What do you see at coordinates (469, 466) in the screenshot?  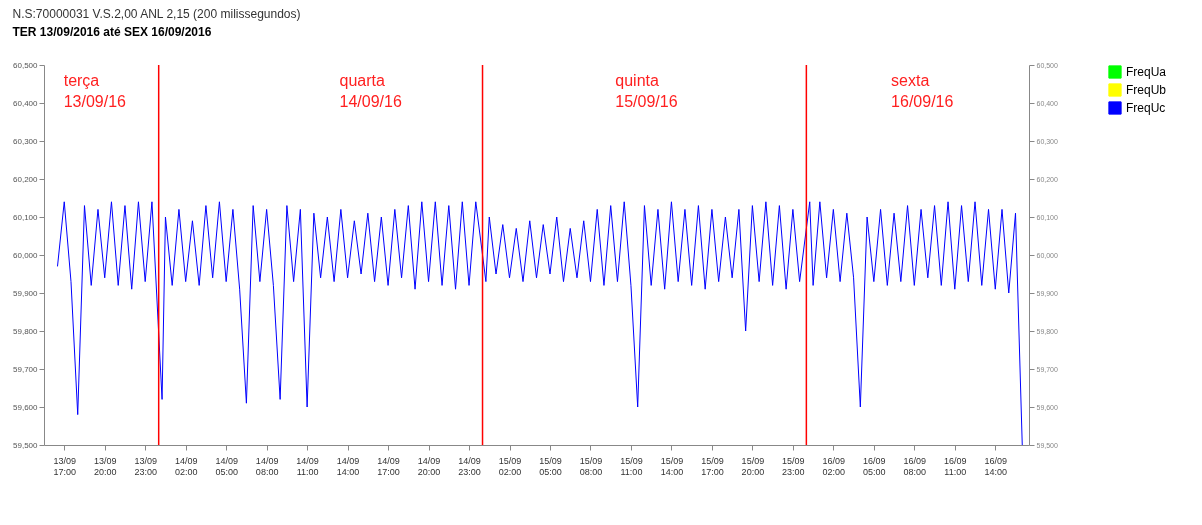 I see `x-tick-label: 14/09 23:00` at bounding box center [469, 466].